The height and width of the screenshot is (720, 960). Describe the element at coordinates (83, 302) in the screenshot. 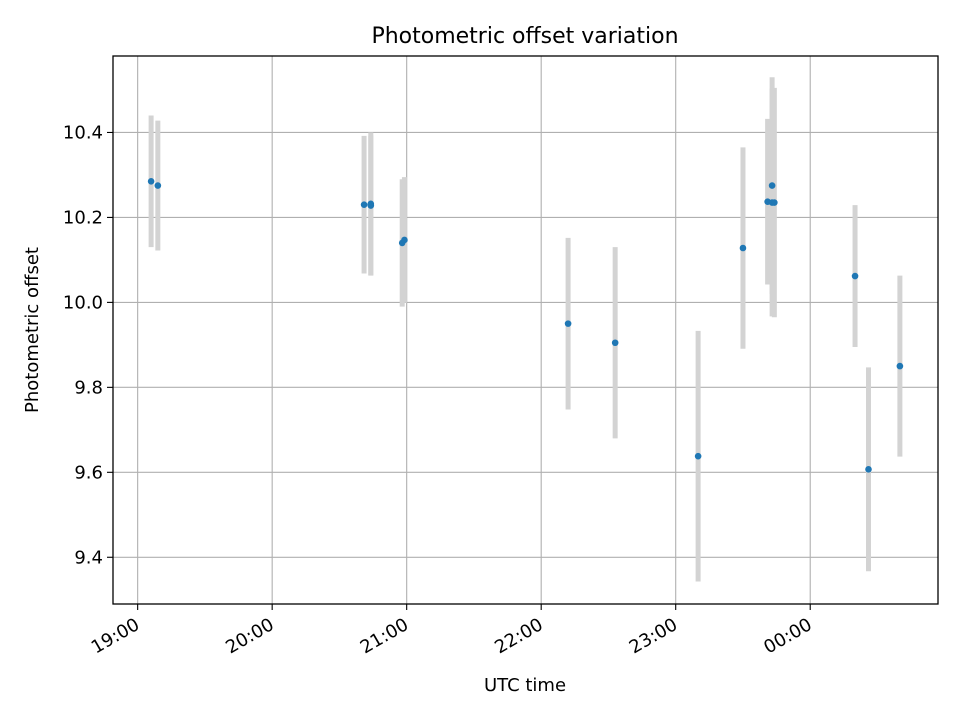

I see `y-tick-label: 10.0` at that location.